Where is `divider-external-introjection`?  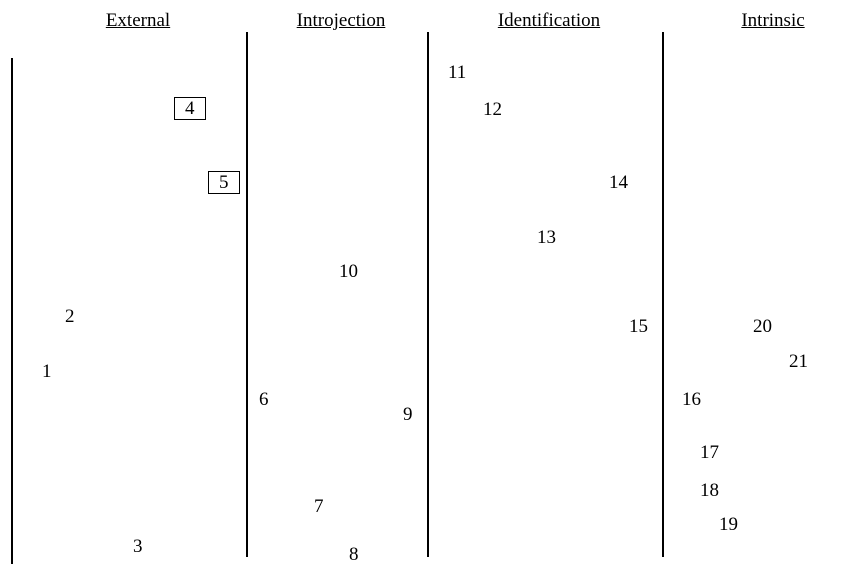 divider-external-introjection is located at coordinates (247, 294).